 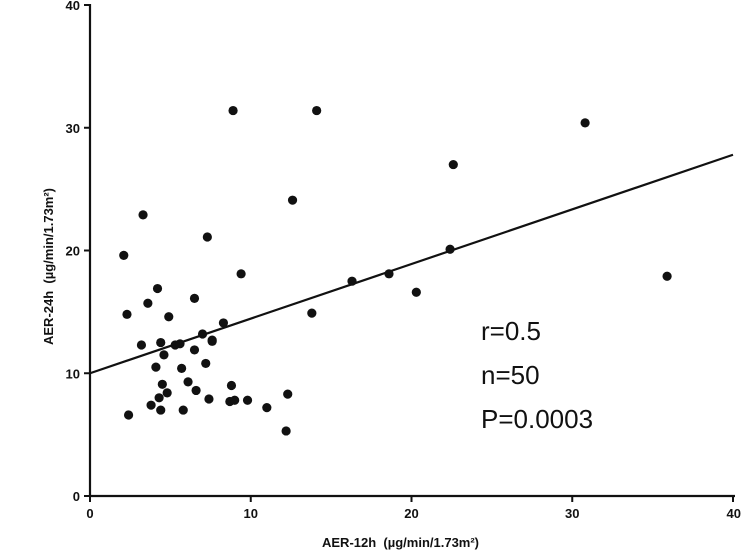 I want to click on y-tick-label: 30, so click(x=73, y=128).